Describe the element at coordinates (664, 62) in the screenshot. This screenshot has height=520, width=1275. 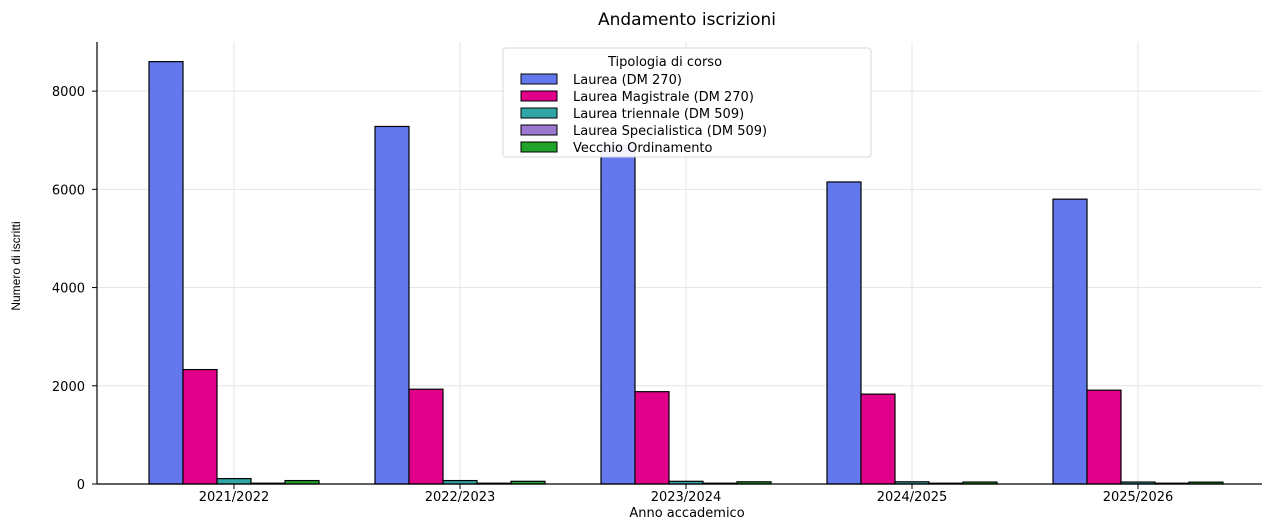
I see `legend-title: Tipologia di corso` at that location.